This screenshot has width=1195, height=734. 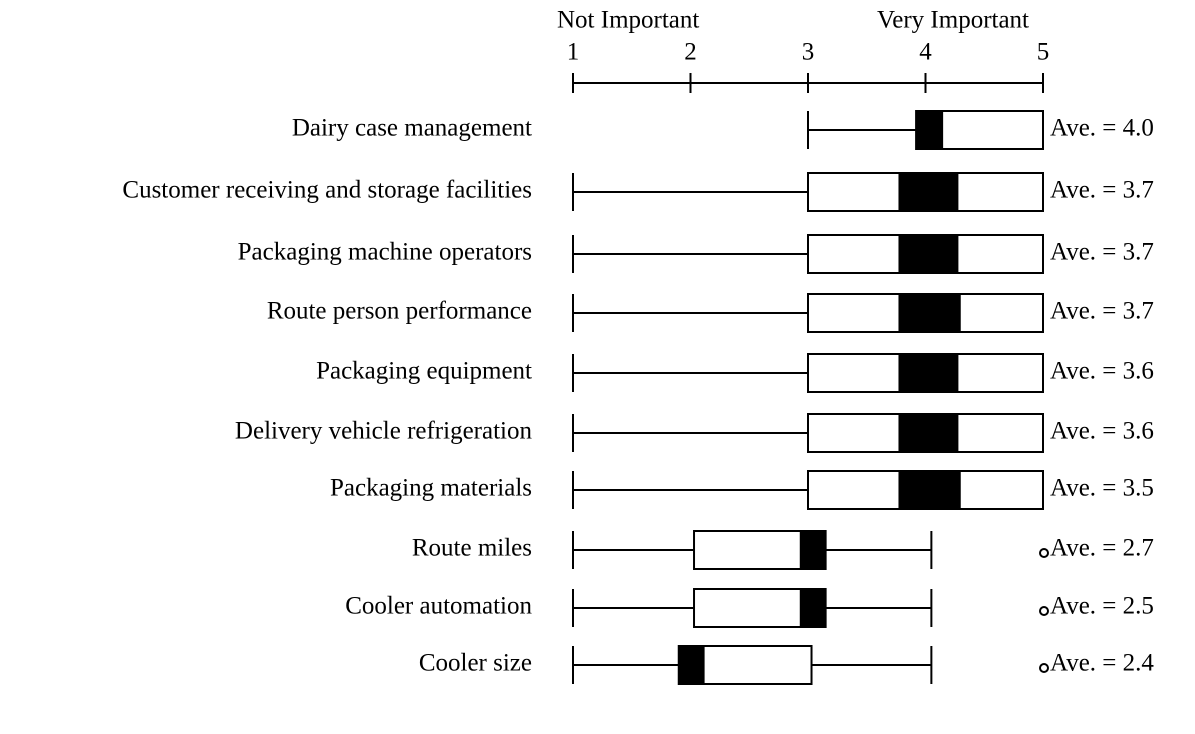 I want to click on category-label: Dairy case management, so click(x=412, y=128).